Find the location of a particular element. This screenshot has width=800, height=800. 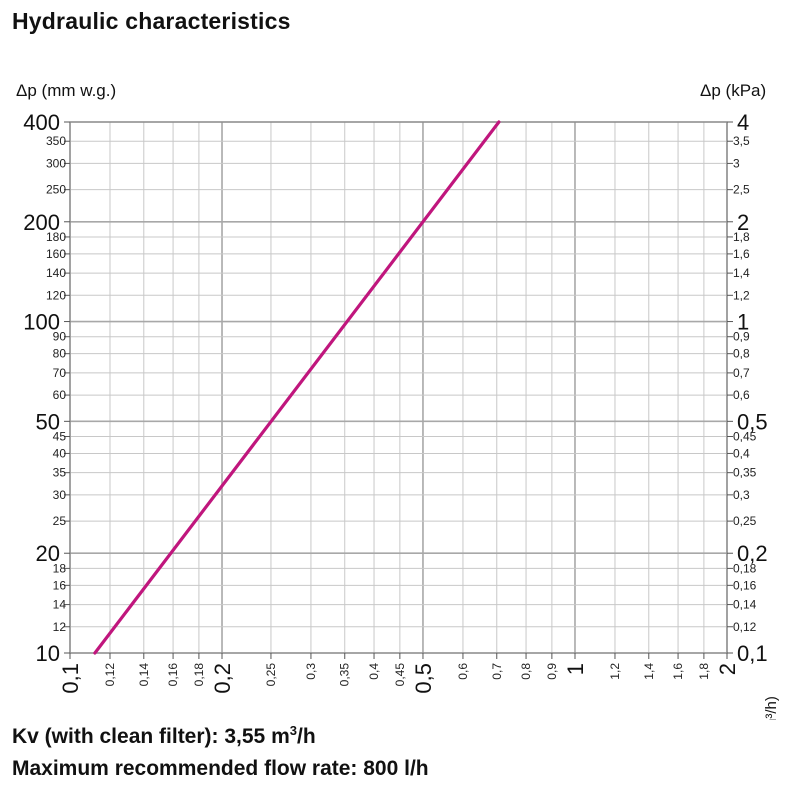

x-tick-label: 0,16 is located at coordinates (173, 675).